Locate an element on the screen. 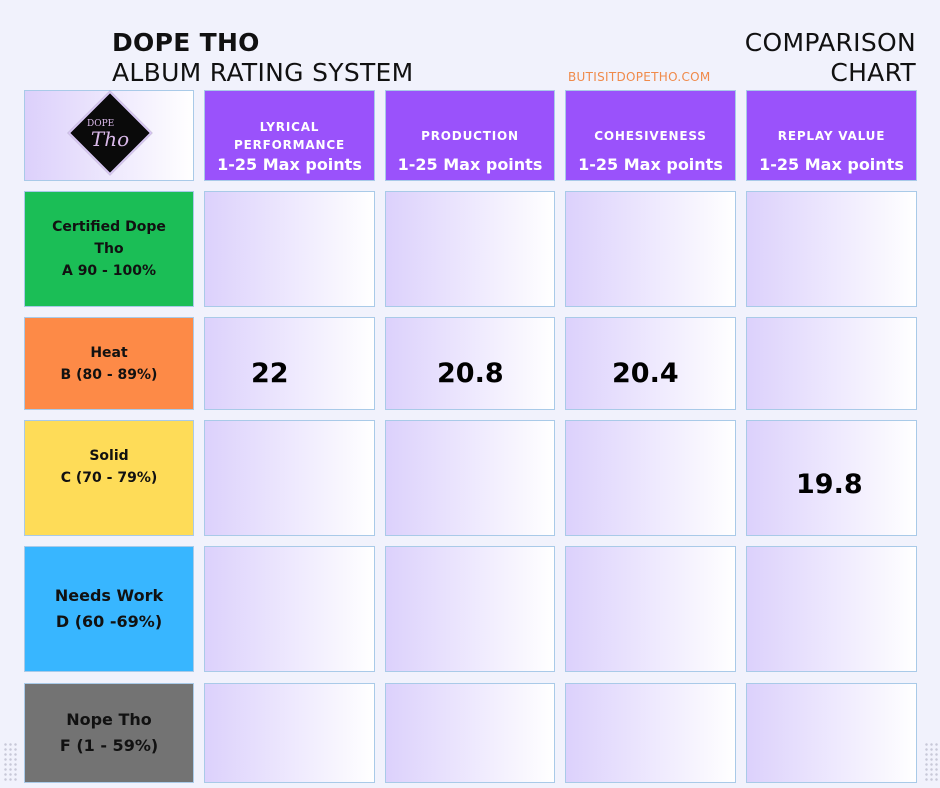 The width and height of the screenshot is (940, 788). title-right-line2: CHART is located at coordinates (873, 72).